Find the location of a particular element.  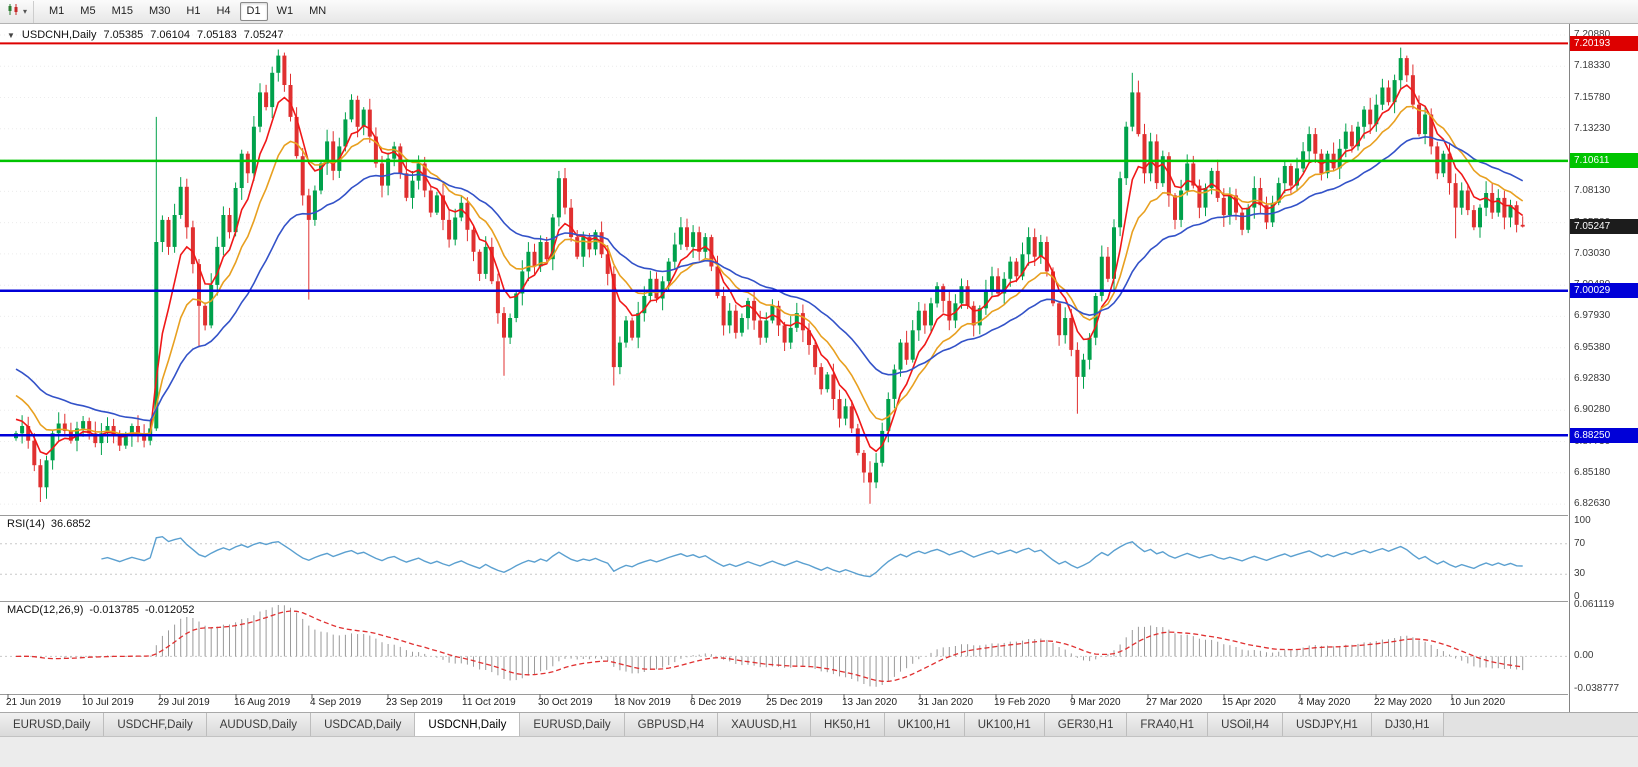

rsi-axis-tick: 100 is located at coordinates (1582, 520).